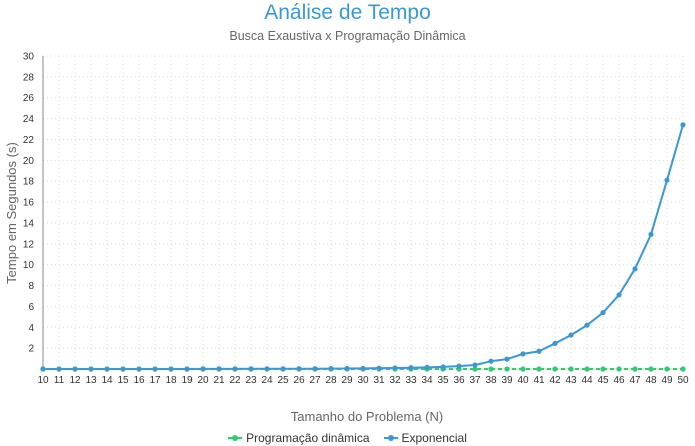 The width and height of the screenshot is (695, 446). What do you see at coordinates (29, 140) in the screenshot?
I see `y-tick-label: 22` at bounding box center [29, 140].